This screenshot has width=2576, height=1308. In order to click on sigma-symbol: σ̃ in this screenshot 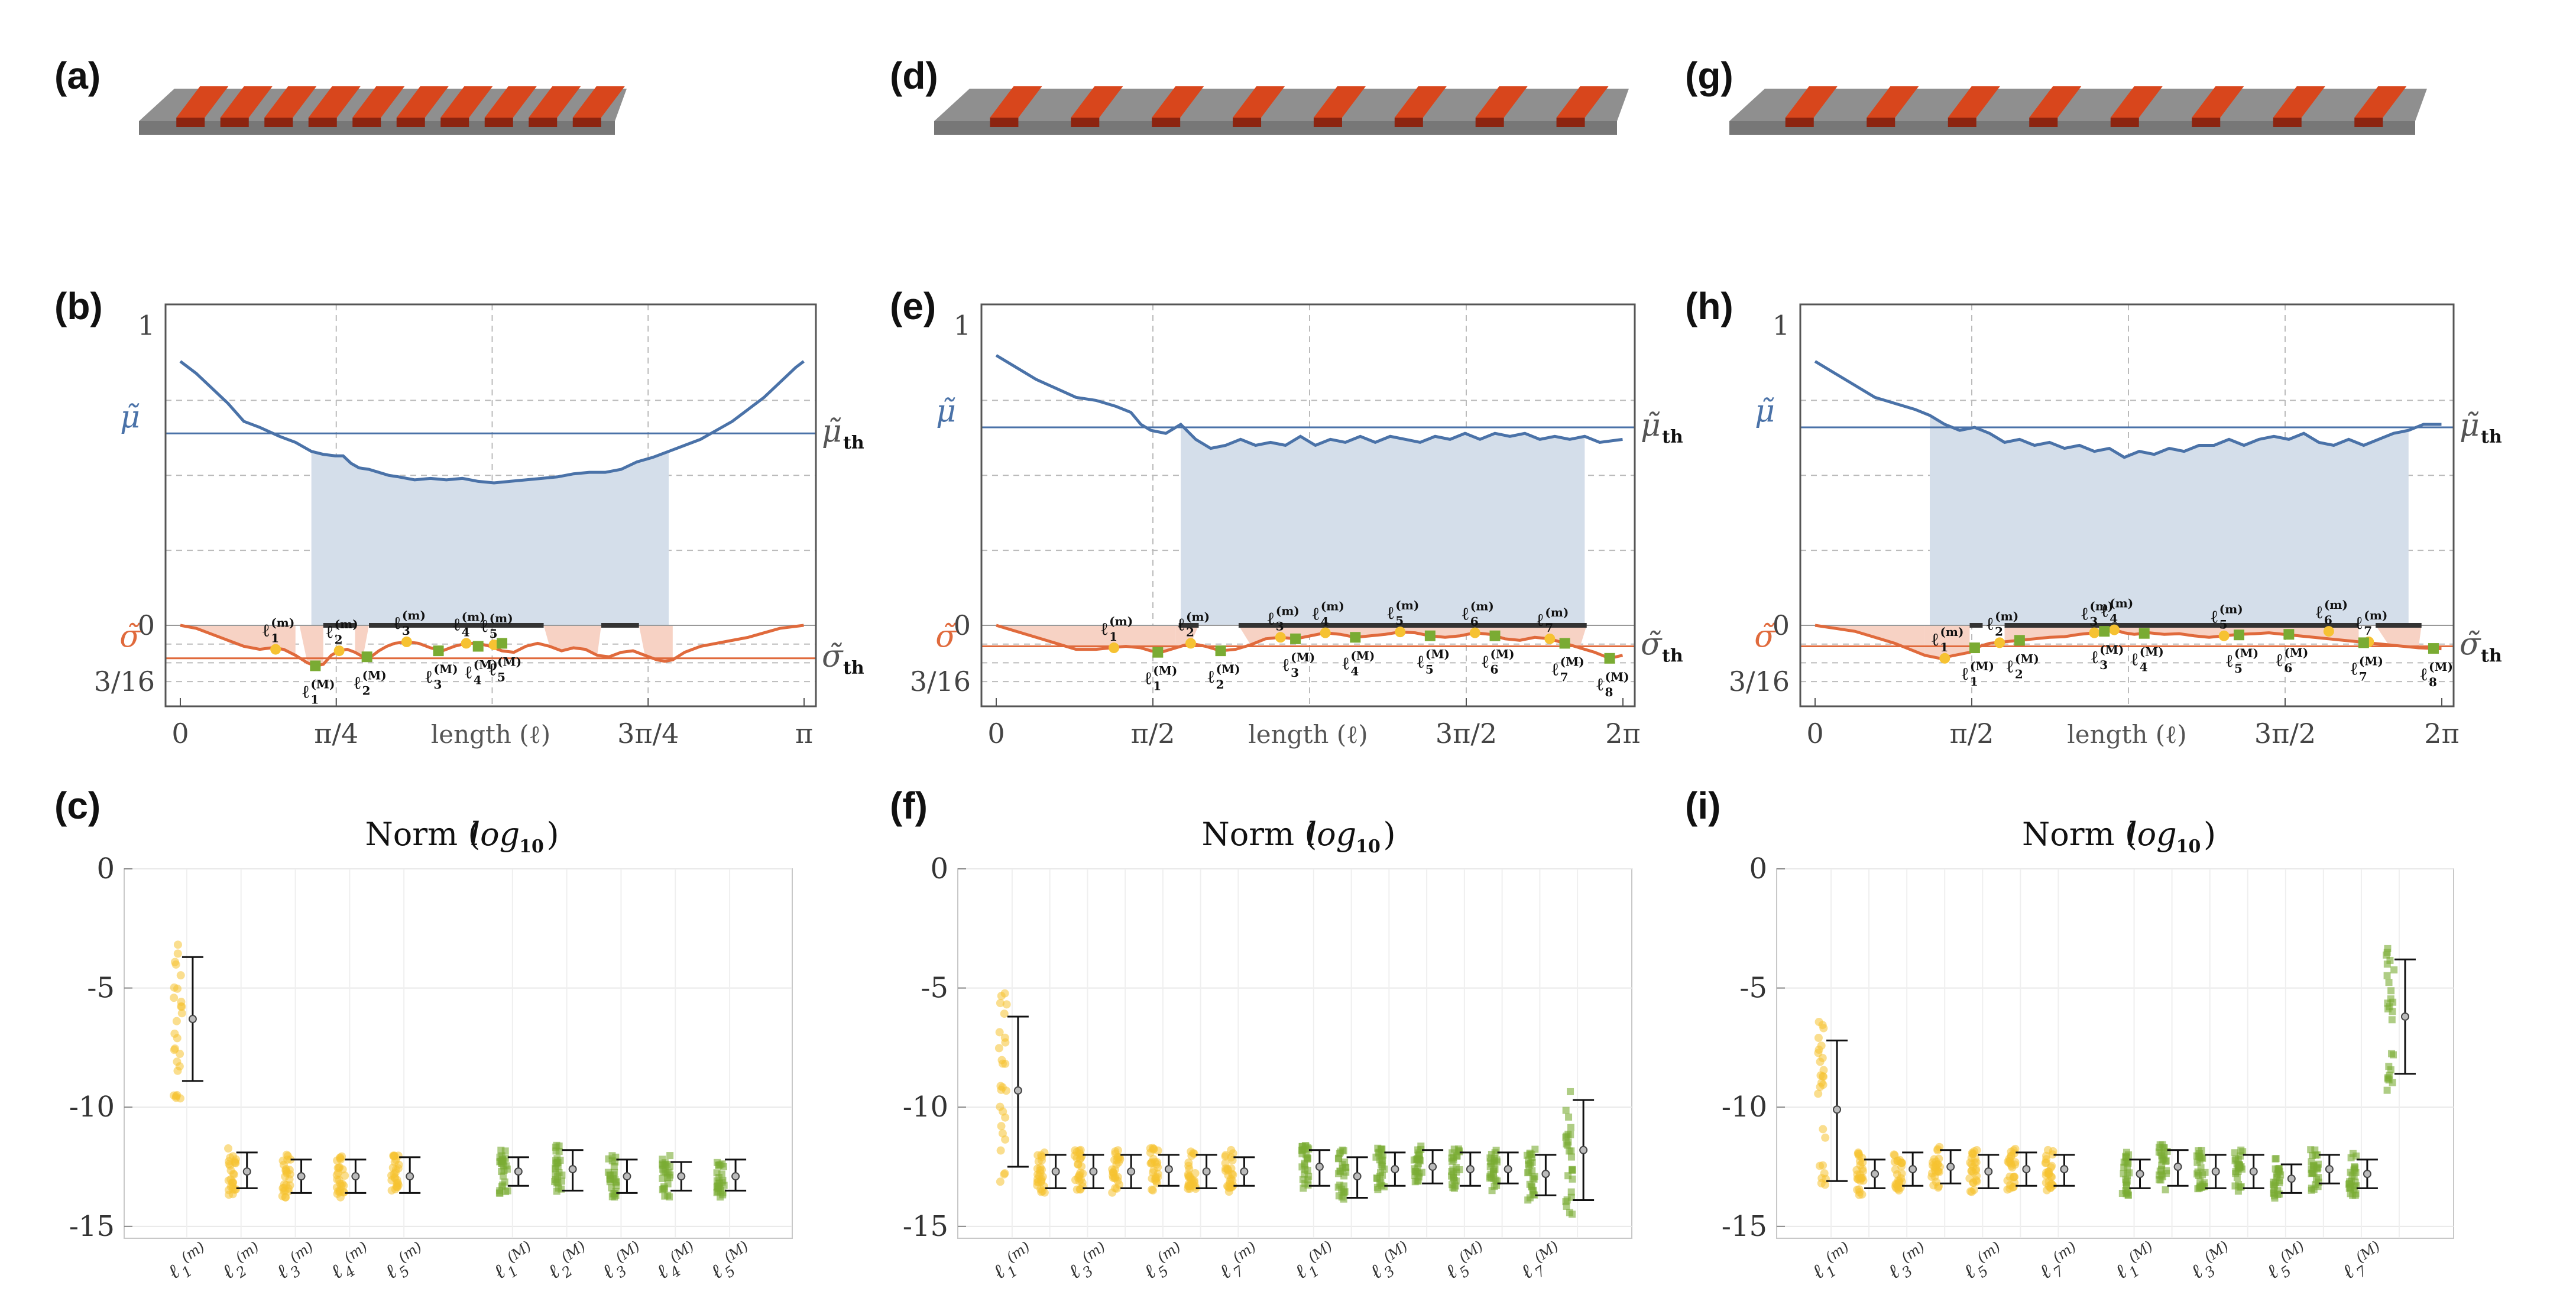, I will do `click(946, 636)`.